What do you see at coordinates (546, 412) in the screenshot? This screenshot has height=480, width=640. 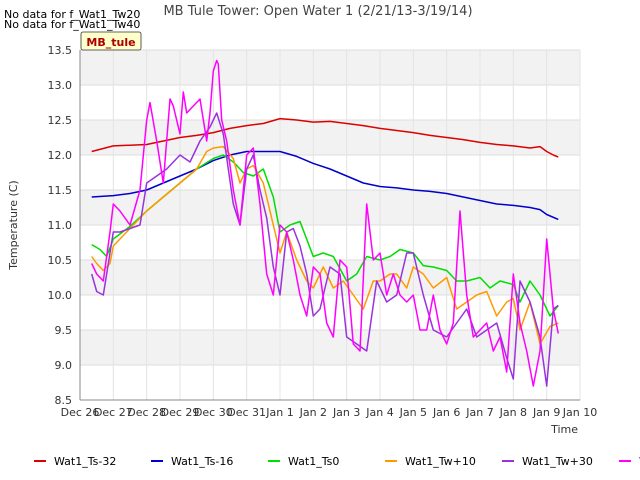 I see `x-tick-label: Jan 9` at bounding box center [546, 412].